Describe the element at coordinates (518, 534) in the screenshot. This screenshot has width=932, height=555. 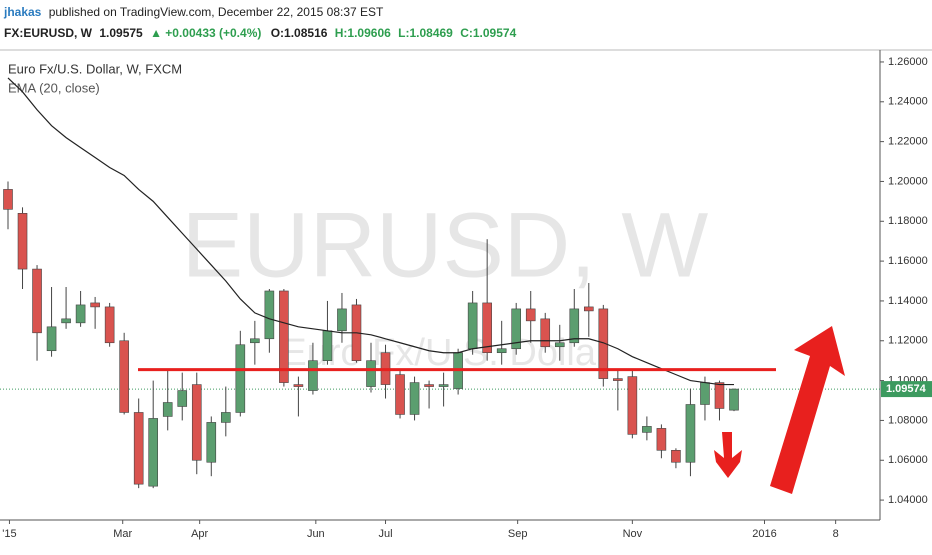
I see `x-tick-label: Sep` at that location.